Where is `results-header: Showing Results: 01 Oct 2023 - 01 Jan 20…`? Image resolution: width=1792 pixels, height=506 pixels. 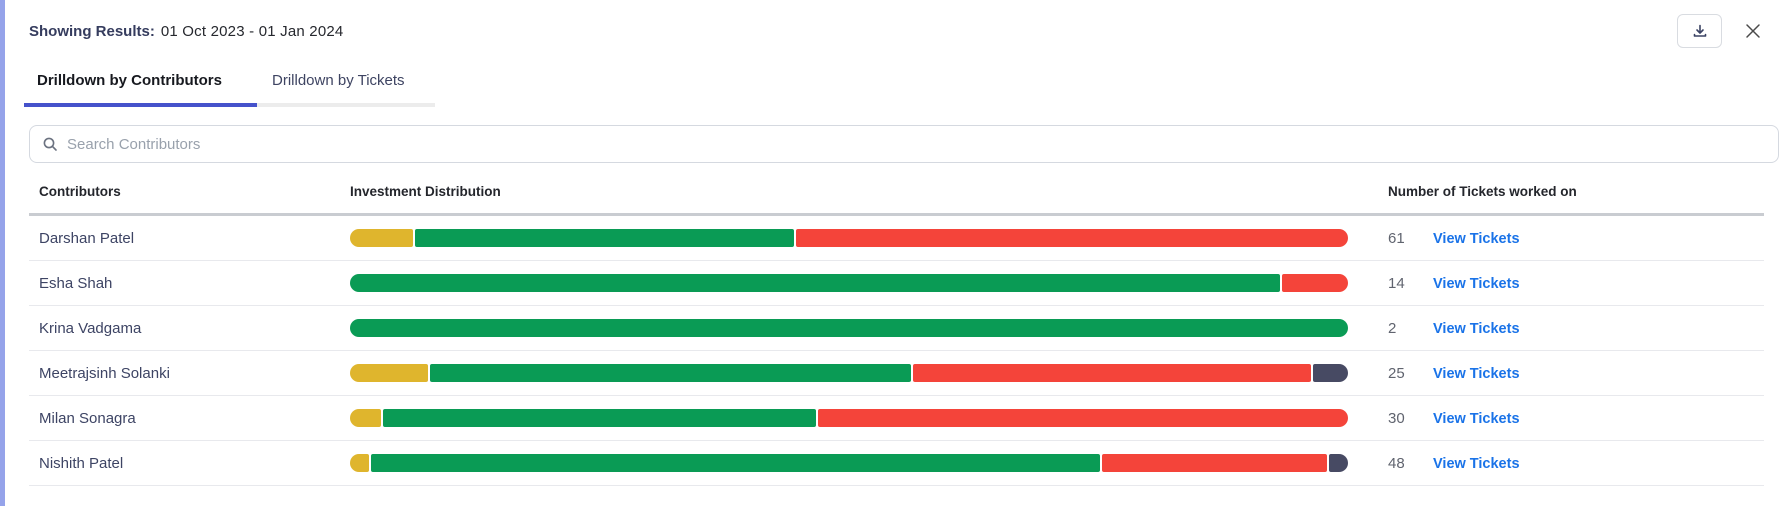
results-header: Showing Results: 01 Oct 2023 - 01 Jan 20… is located at coordinates (898, 24).